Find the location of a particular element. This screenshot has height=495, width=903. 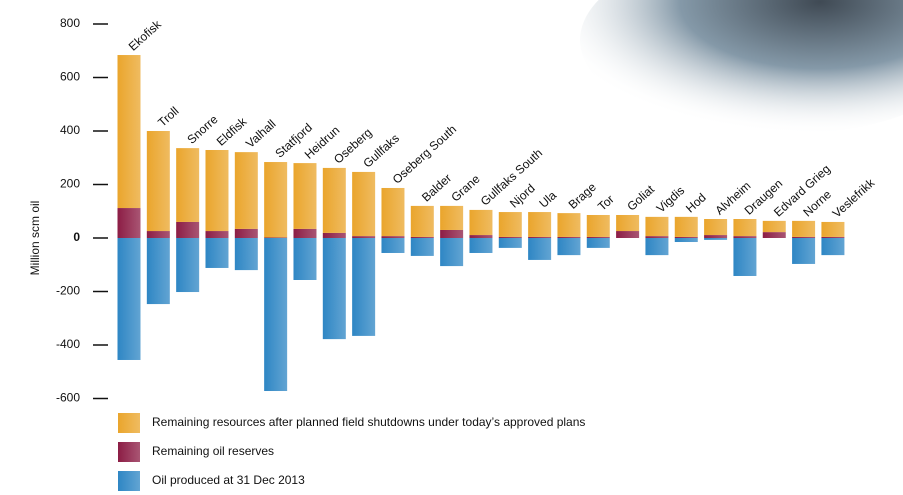

category-label: Balder is located at coordinates (436, 188).